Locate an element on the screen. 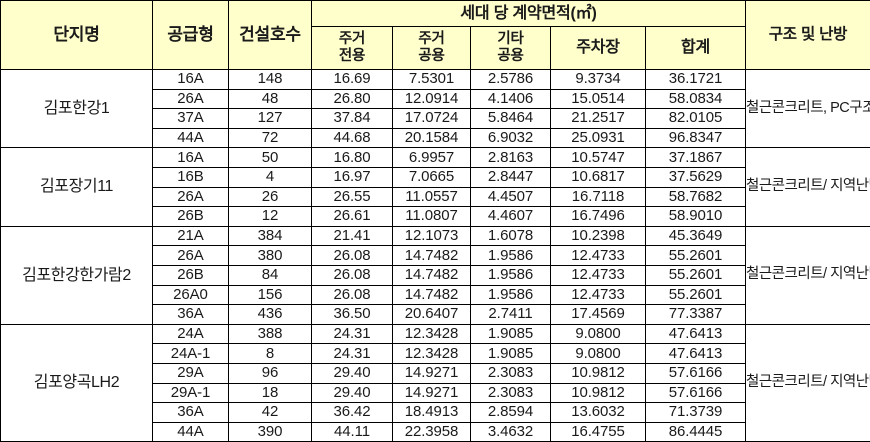 The image size is (870, 442). cell-supply-type: 26A0 is located at coordinates (191, 295).